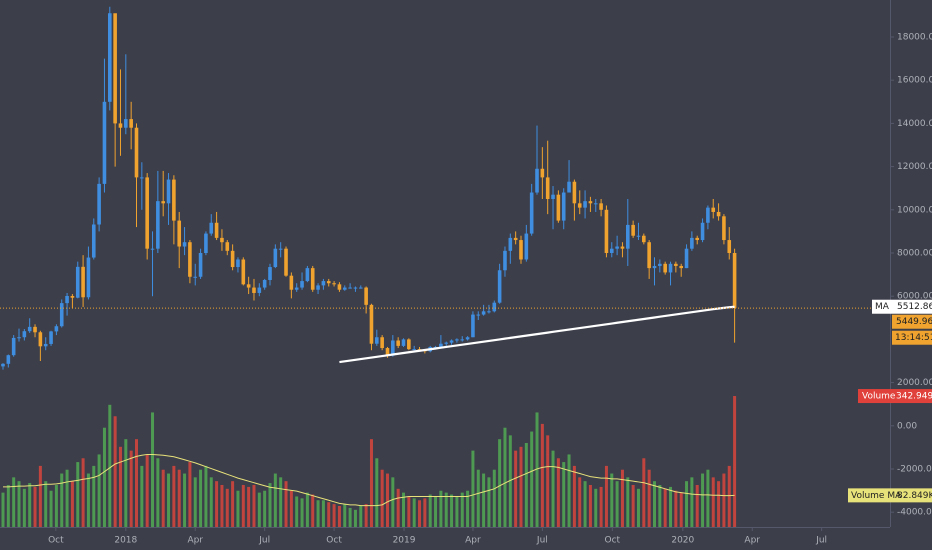 The height and width of the screenshot is (550, 932). Describe the element at coordinates (882, 307) in the screenshot. I see `ma-tag-name: MA` at that location.